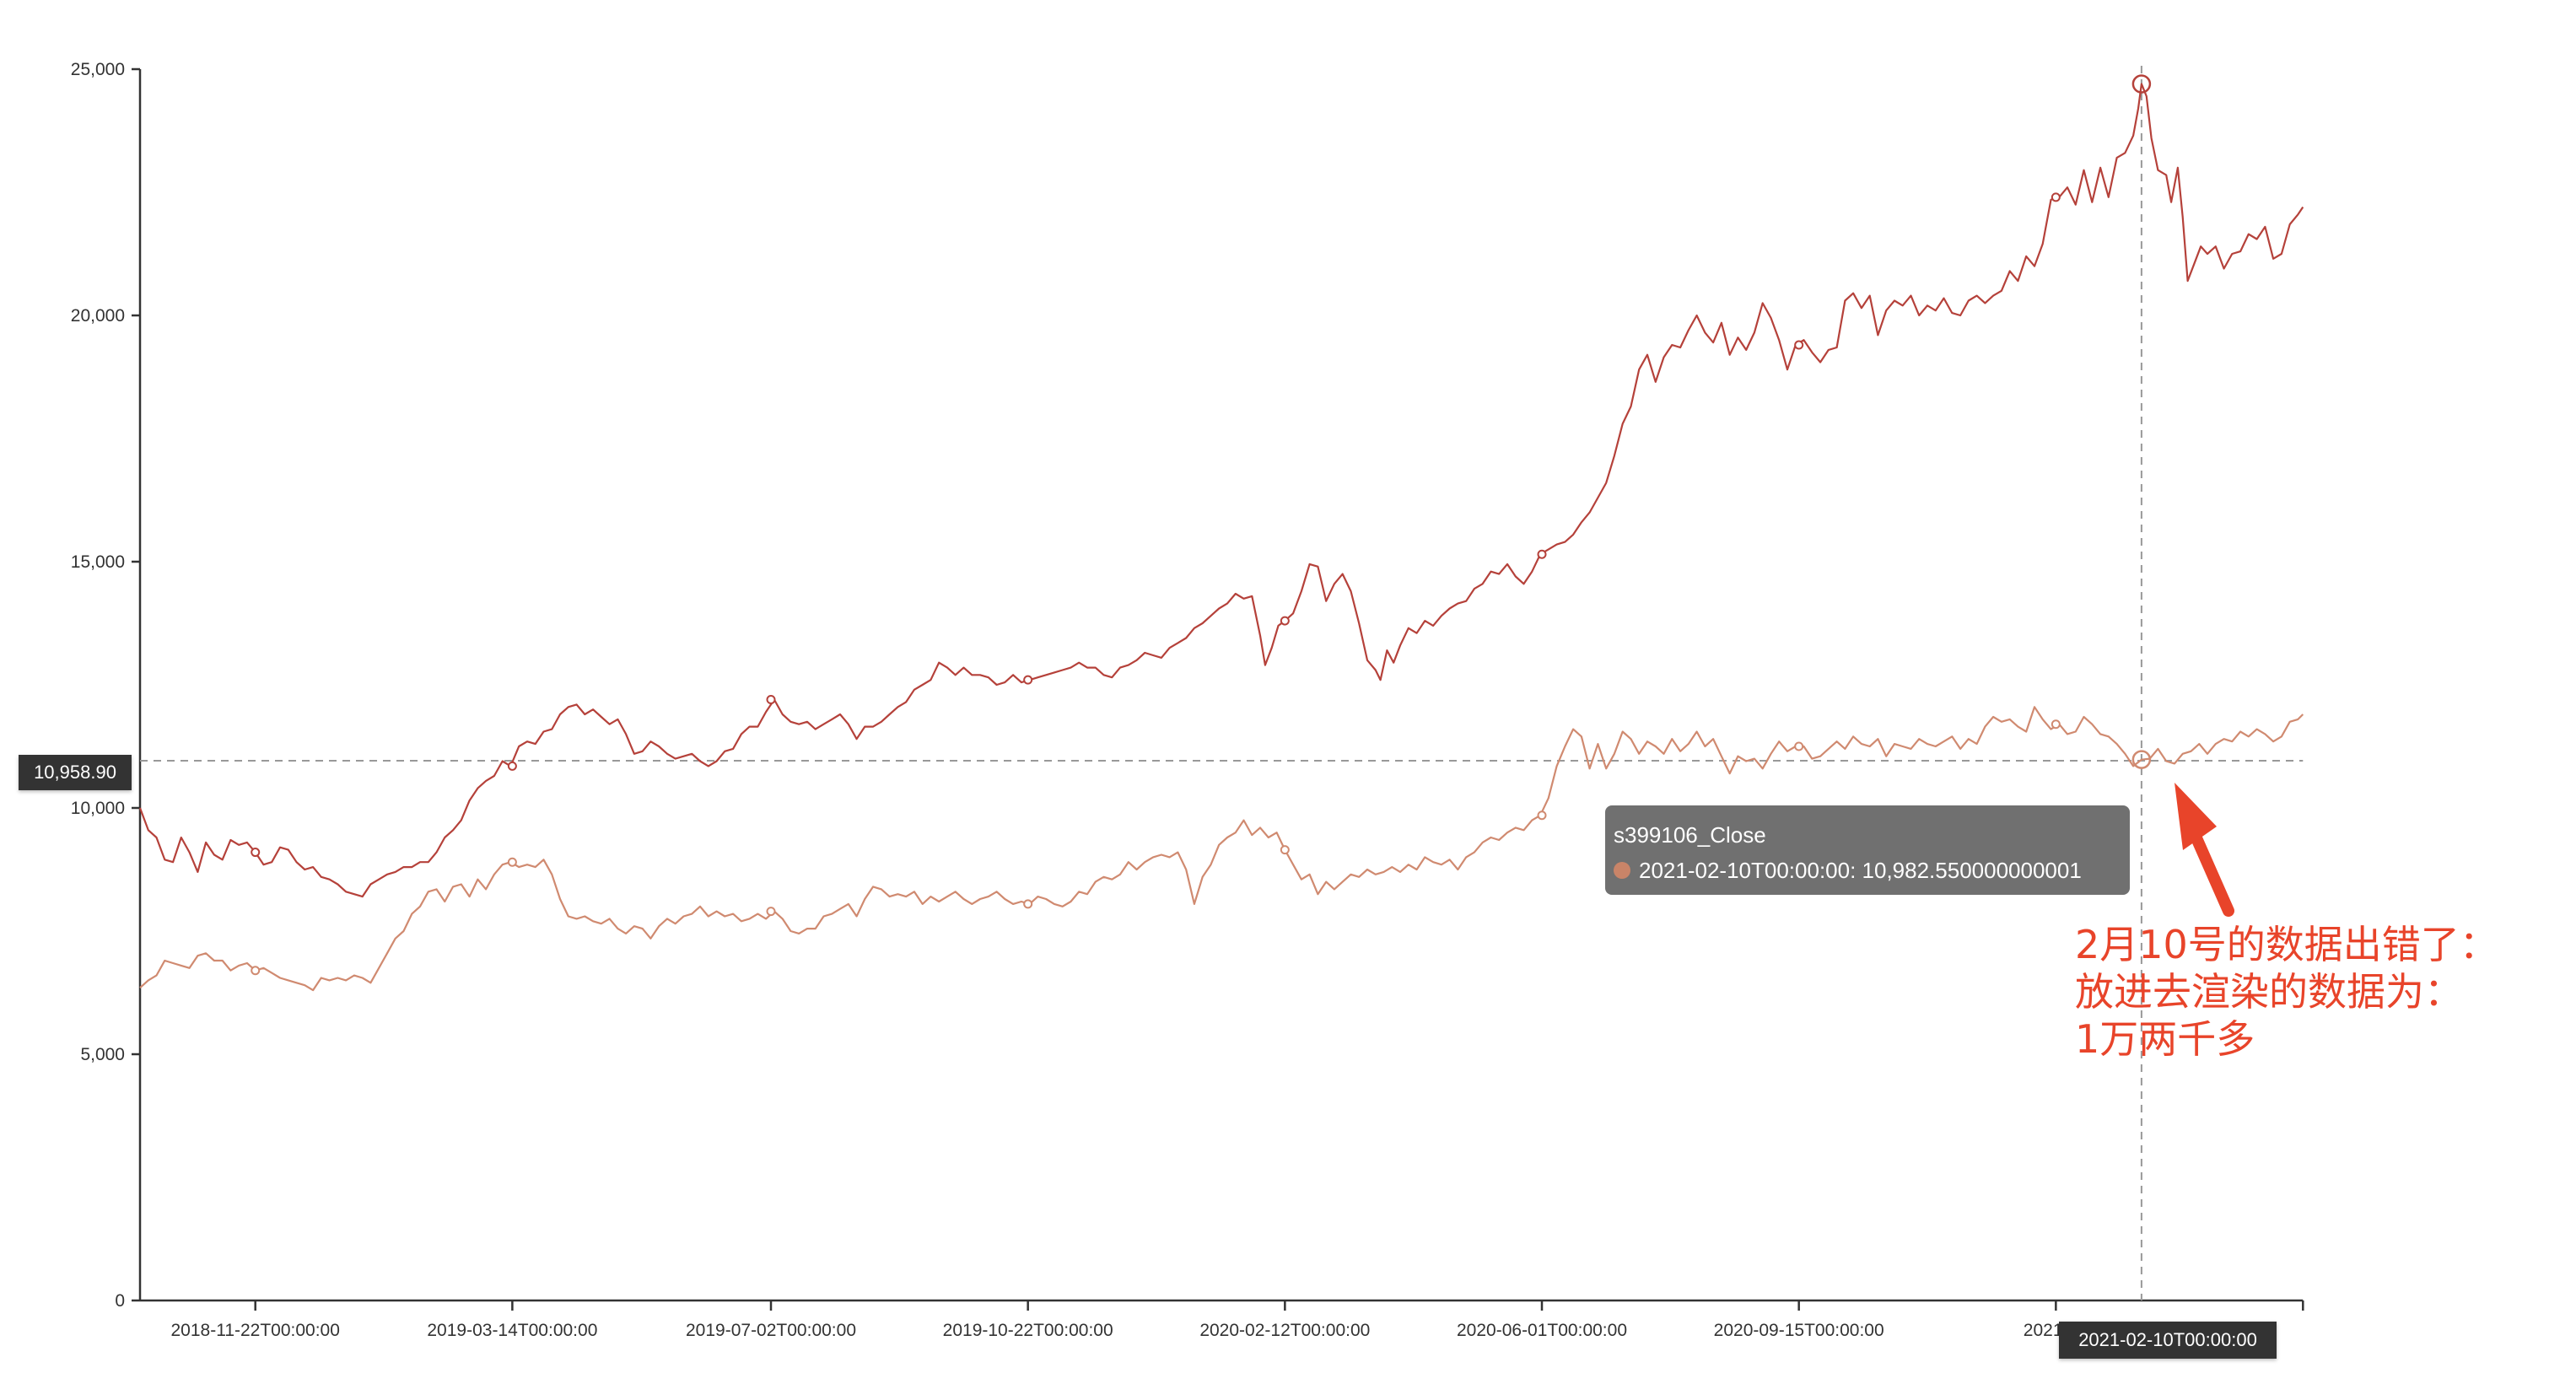  Describe the element at coordinates (102, 1055) in the screenshot. I see `y-tick-label: 5,000` at that location.